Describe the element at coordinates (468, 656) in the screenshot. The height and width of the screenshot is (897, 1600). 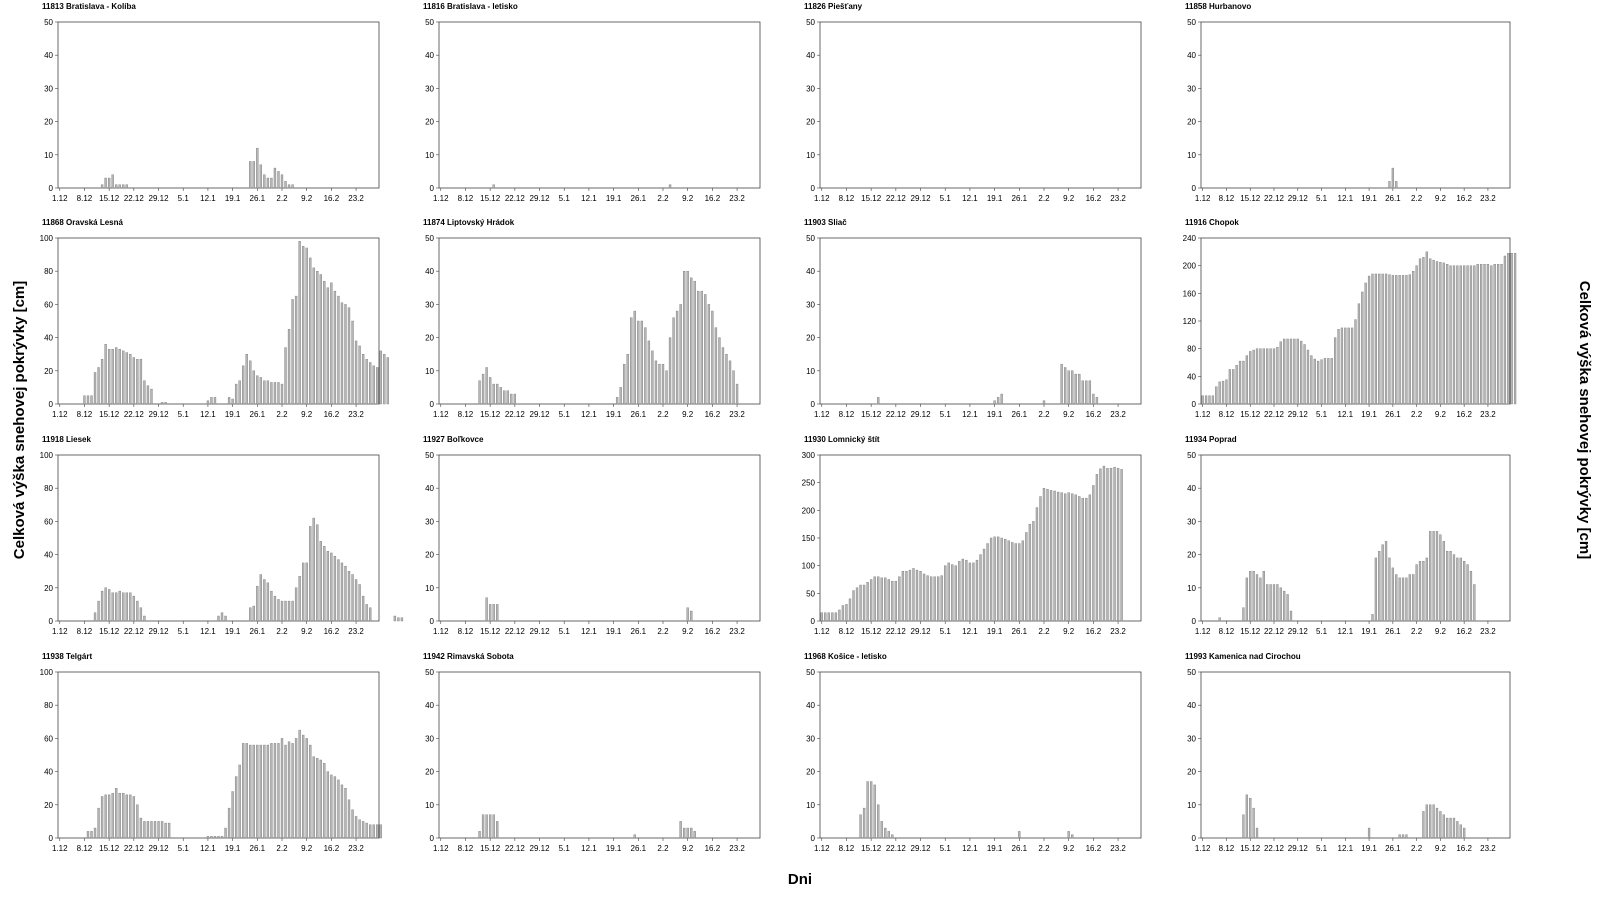
I see `panel-title: 11942 Rimavská Sobota` at that location.